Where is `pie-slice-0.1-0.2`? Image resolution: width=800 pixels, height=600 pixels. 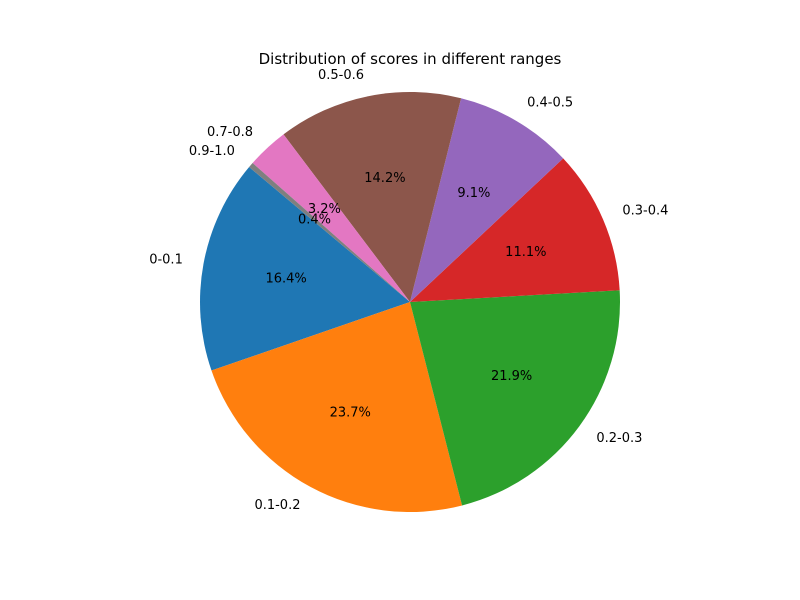 pie-slice-0.1-0.2 is located at coordinates (337, 407).